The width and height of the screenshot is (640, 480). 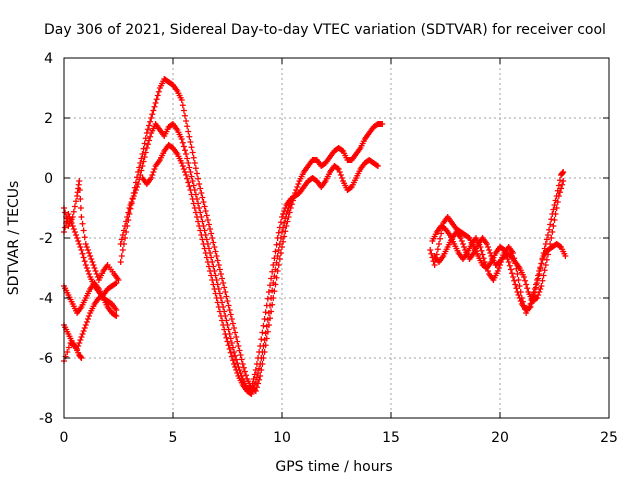 I want to click on y-tick-label: -8, so click(x=46, y=419).